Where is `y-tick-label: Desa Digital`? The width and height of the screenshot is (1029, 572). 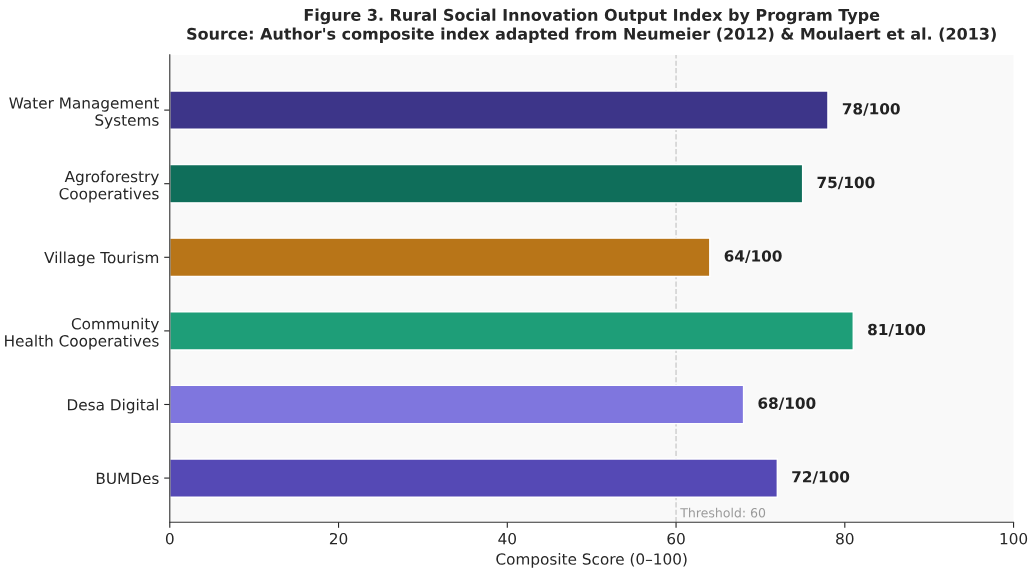
y-tick-label: Desa Digital is located at coordinates (112, 406).